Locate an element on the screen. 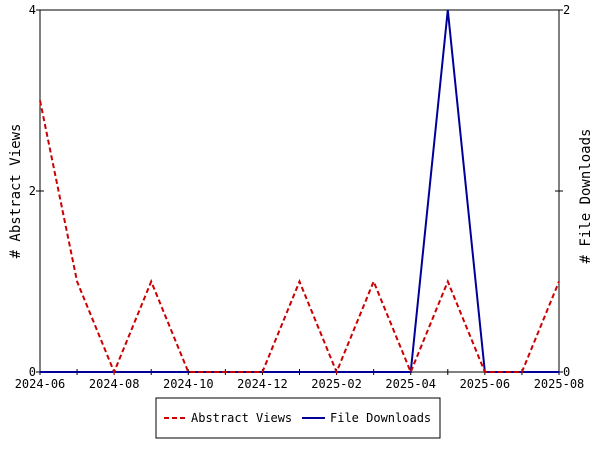 The image size is (600, 450). legend: Abstract Views File Downloads is located at coordinates (298, 418).